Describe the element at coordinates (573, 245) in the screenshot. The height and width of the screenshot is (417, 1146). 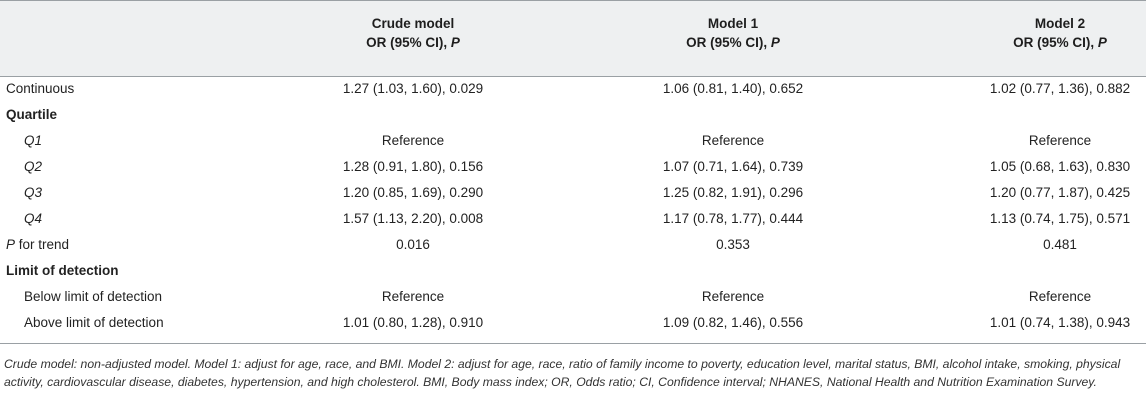
I see `table-row-p-for-trend: P for trend 0.016 0.353 0.481` at that location.